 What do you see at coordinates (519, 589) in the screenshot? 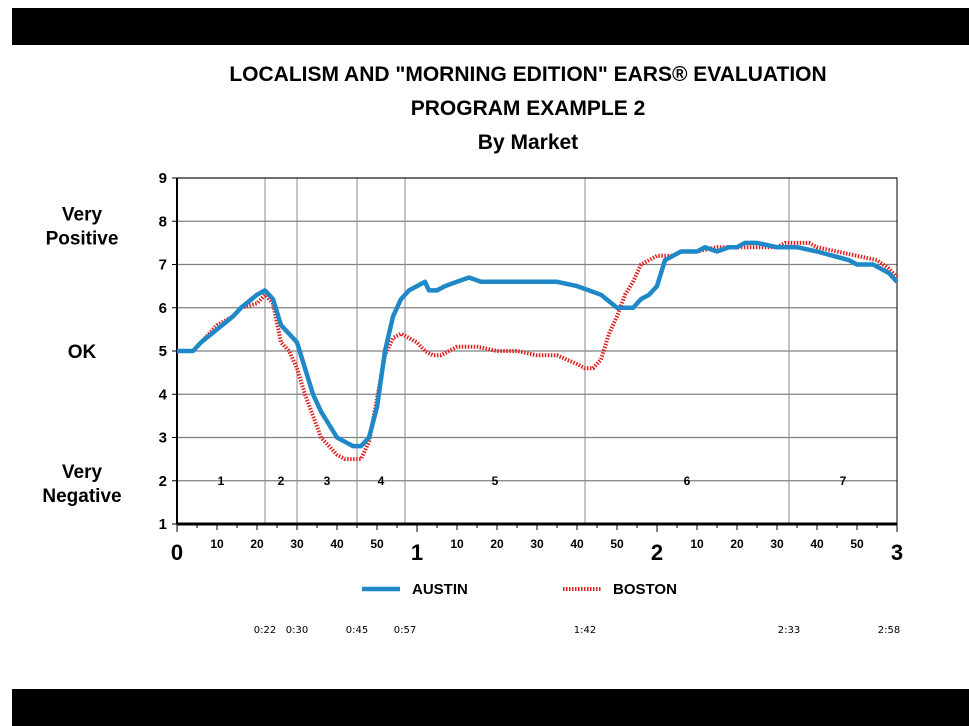
I see `legend: AUSTIN BOSTON` at bounding box center [519, 589].